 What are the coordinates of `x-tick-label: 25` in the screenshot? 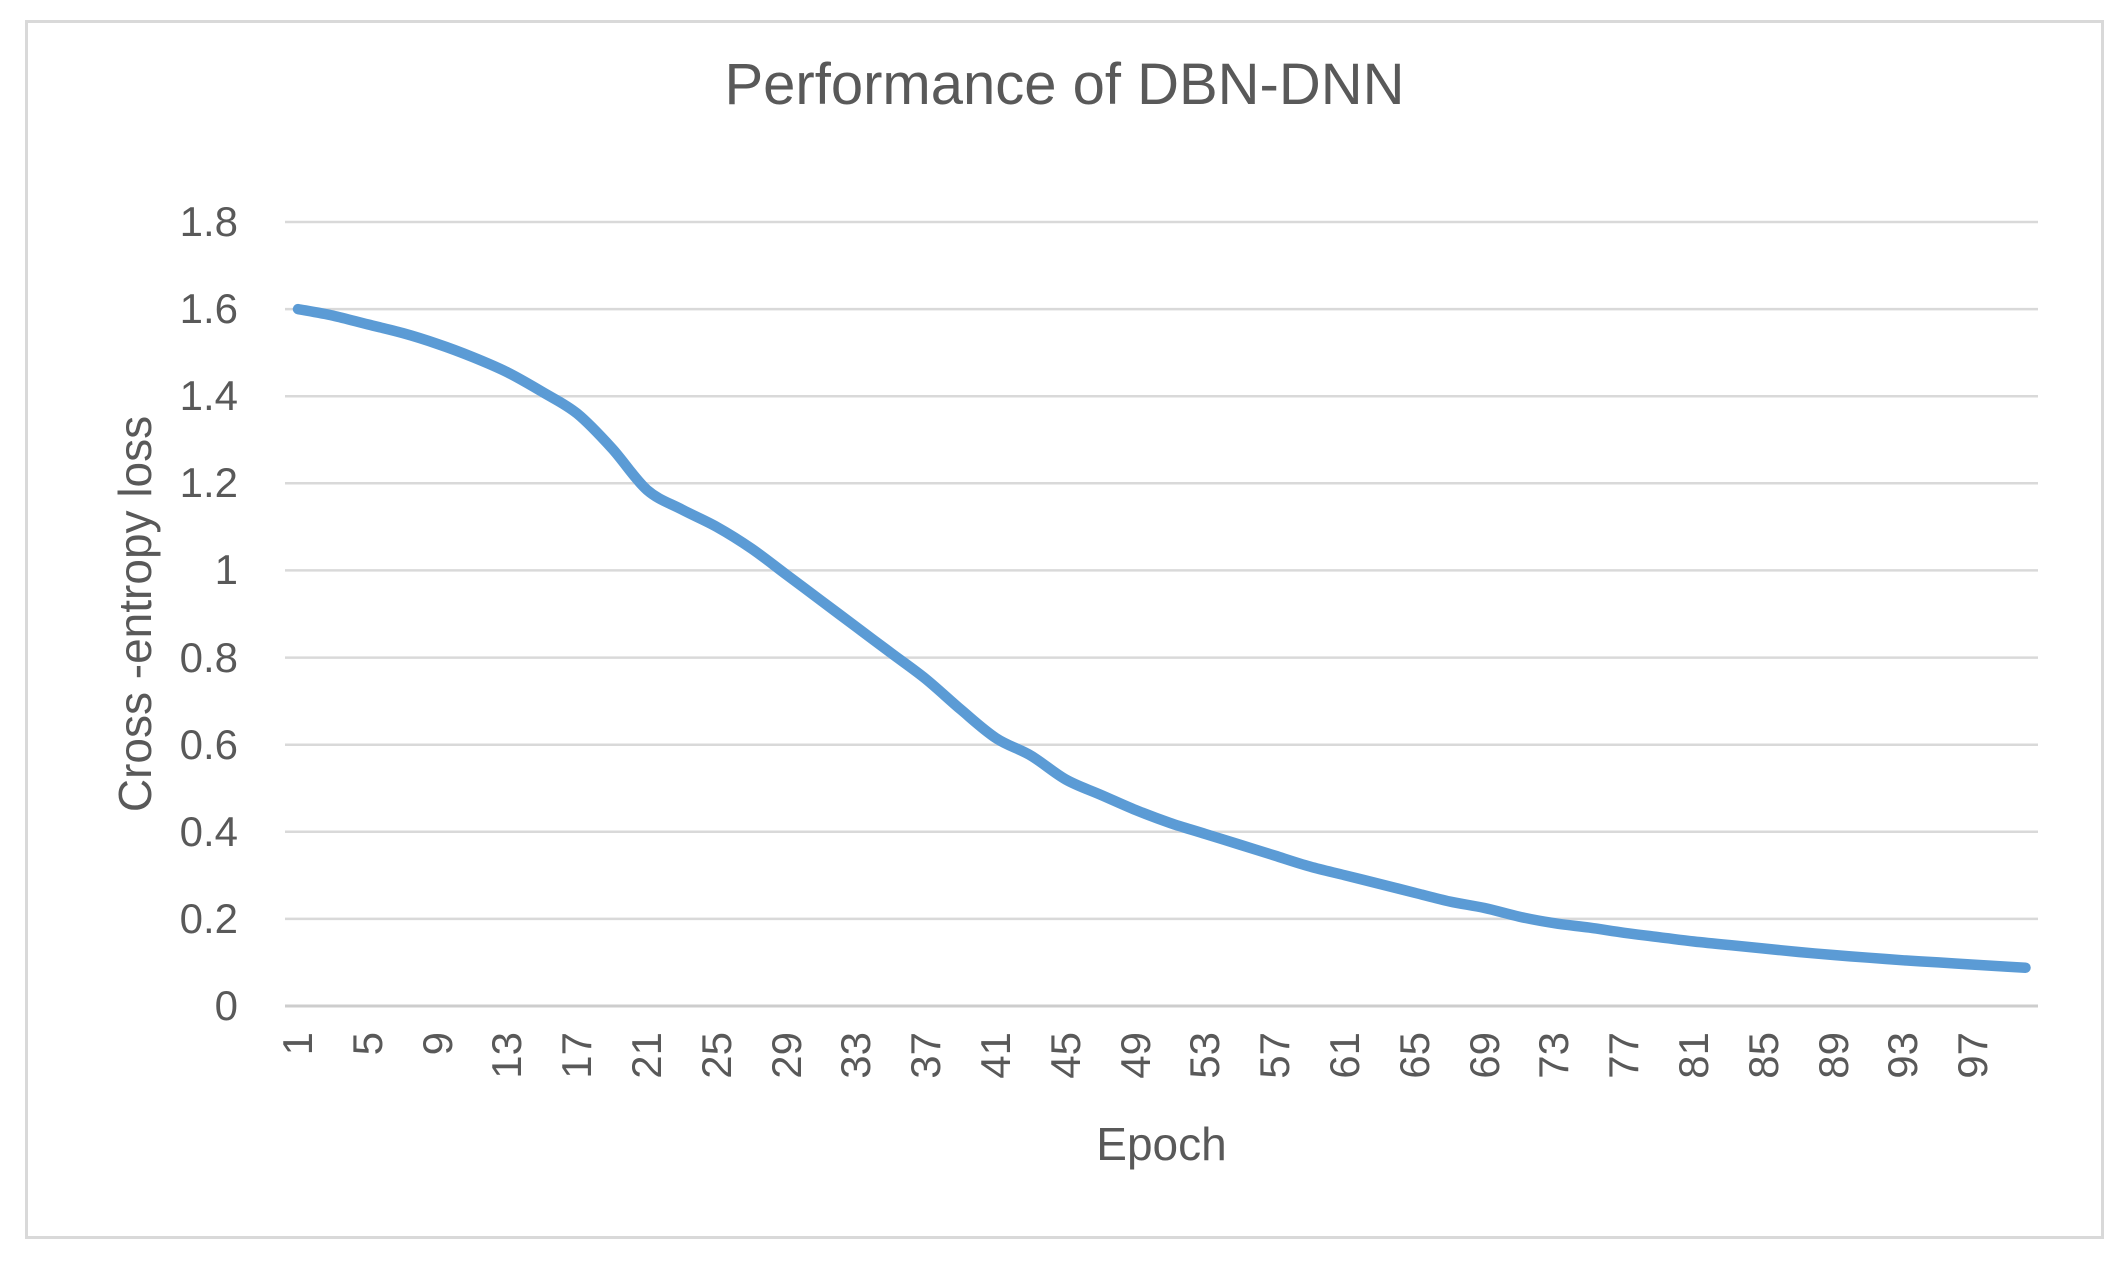 It's located at (716, 1055).